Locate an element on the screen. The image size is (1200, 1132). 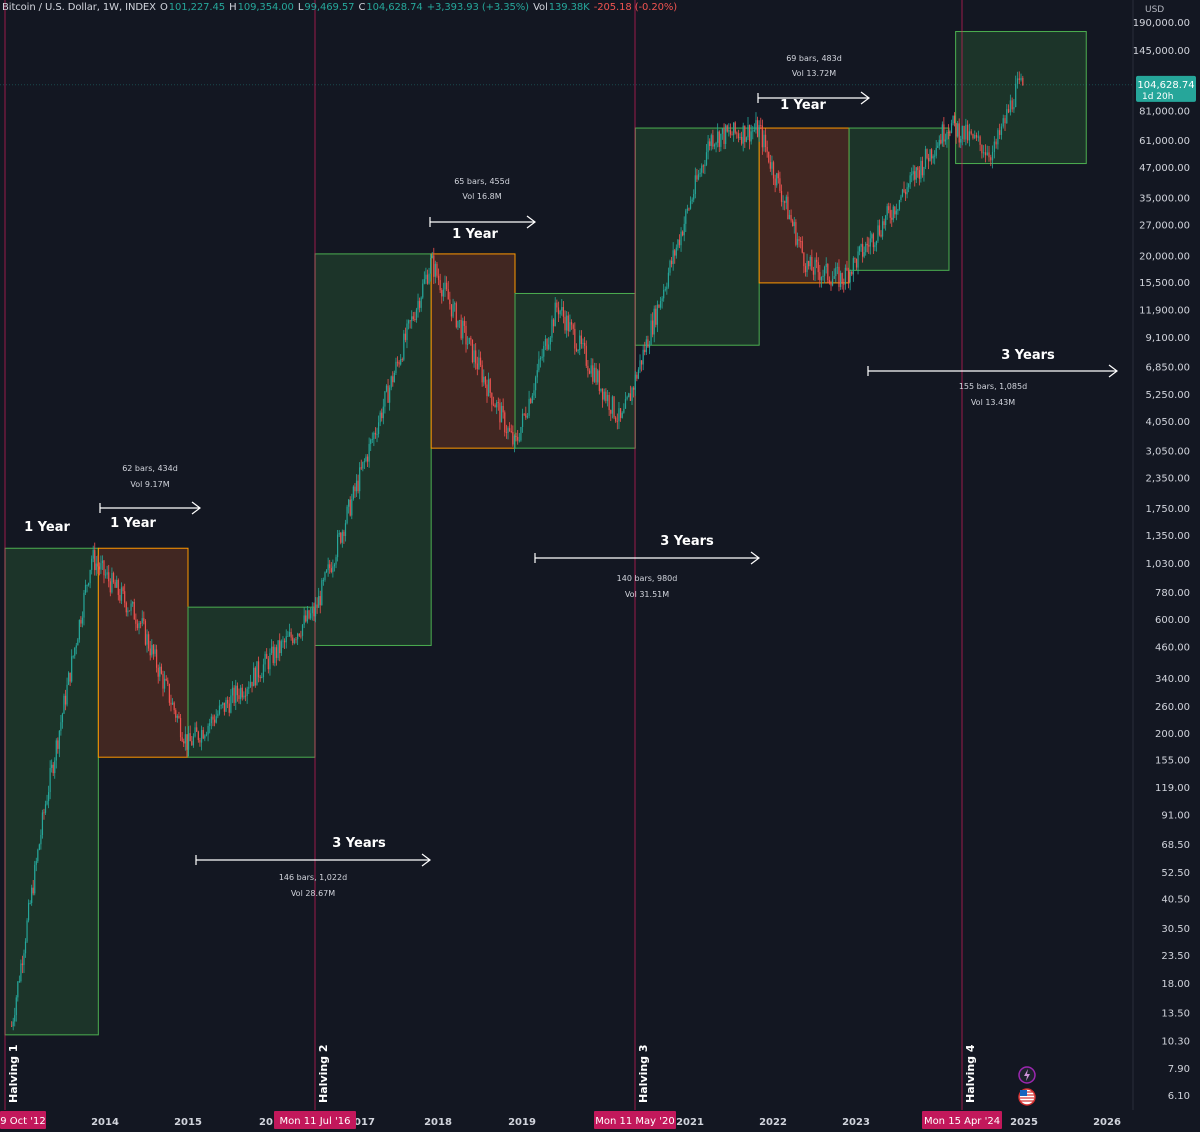
halving-label: Halving 4 is located at coordinates (970, 1073).